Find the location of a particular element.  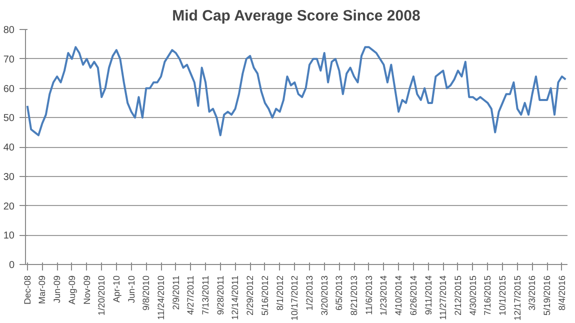

y-tick-label: 40 is located at coordinates (9, 148).